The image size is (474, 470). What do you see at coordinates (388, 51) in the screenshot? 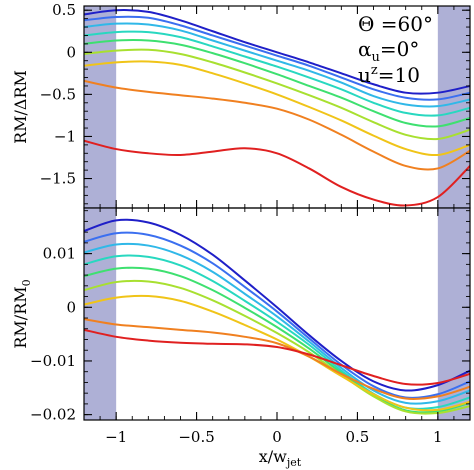
I see `annotation-alpha: αu=0°` at bounding box center [388, 51].